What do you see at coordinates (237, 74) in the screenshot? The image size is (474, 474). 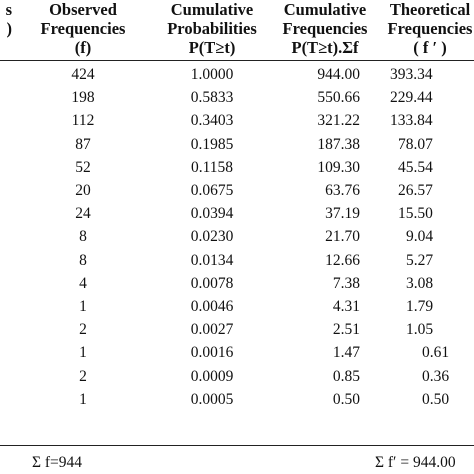 I see `table-row: 424 1.0000 944.00 393.34` at bounding box center [237, 74].